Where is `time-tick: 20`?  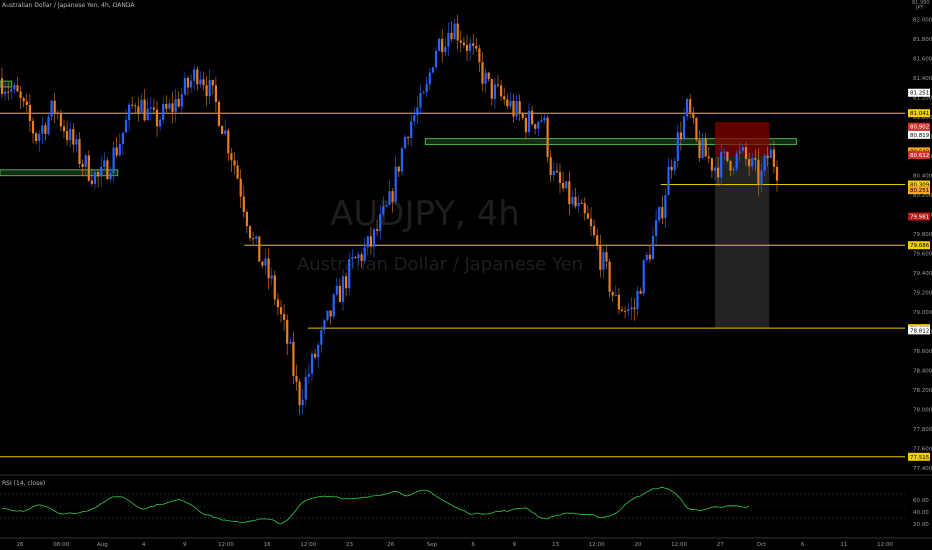
time-tick: 20 is located at coordinates (637, 545).